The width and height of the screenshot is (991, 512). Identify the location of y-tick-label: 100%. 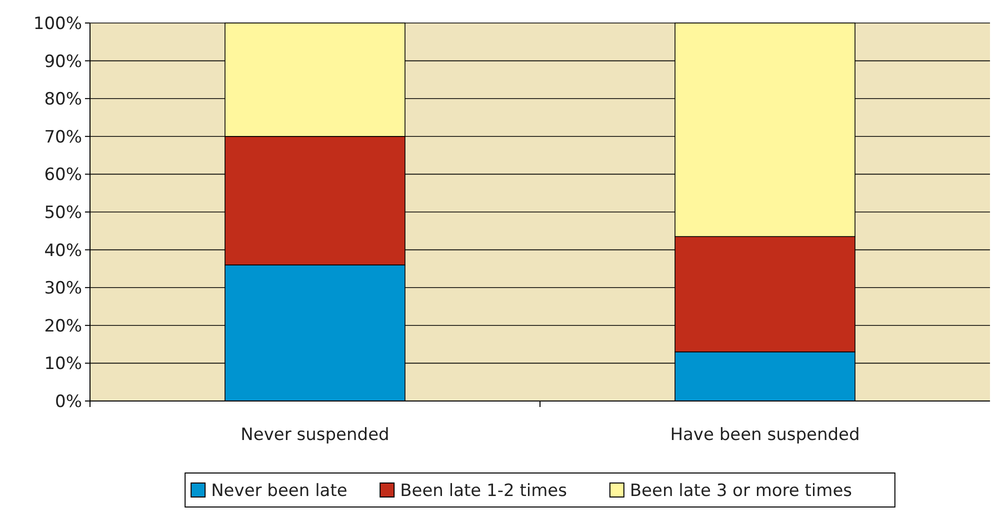
(57, 24).